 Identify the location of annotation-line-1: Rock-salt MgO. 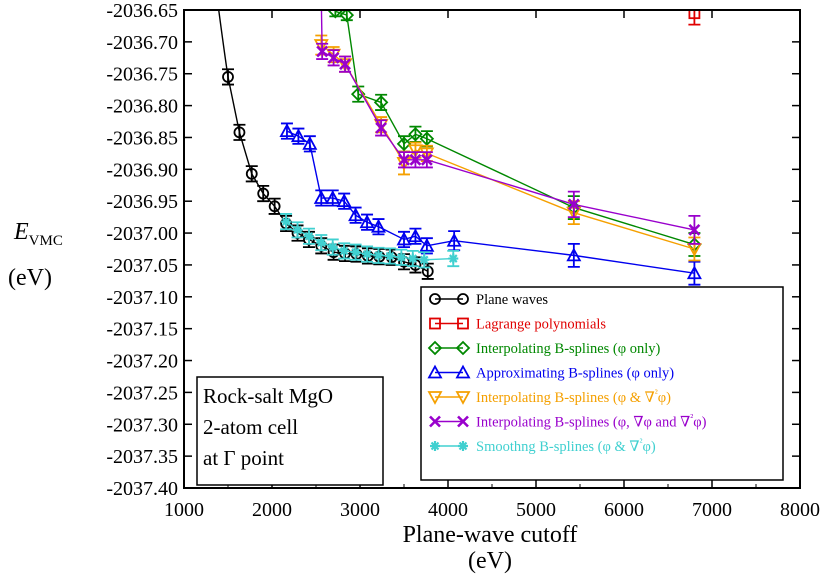
(268, 396).